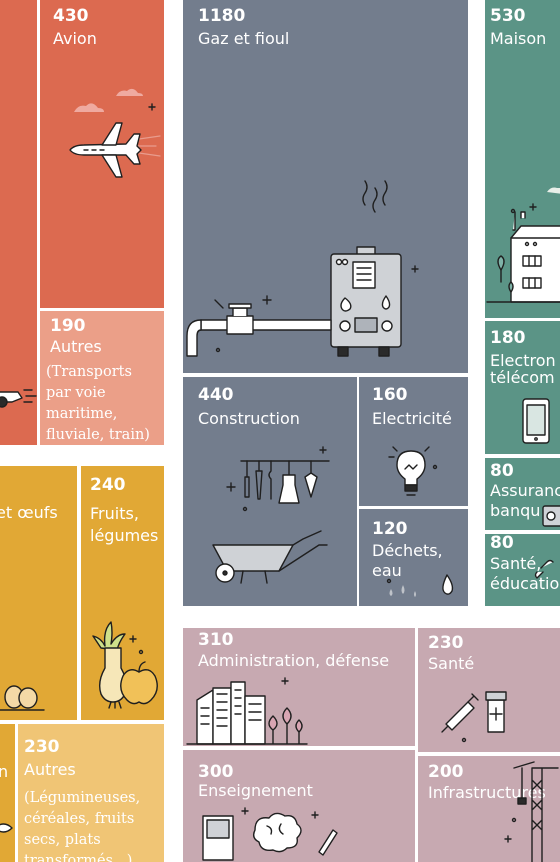 The height and width of the screenshot is (862, 560). Describe the element at coordinates (18, 222) in the screenshot. I see `tile-transport-left` at that location.